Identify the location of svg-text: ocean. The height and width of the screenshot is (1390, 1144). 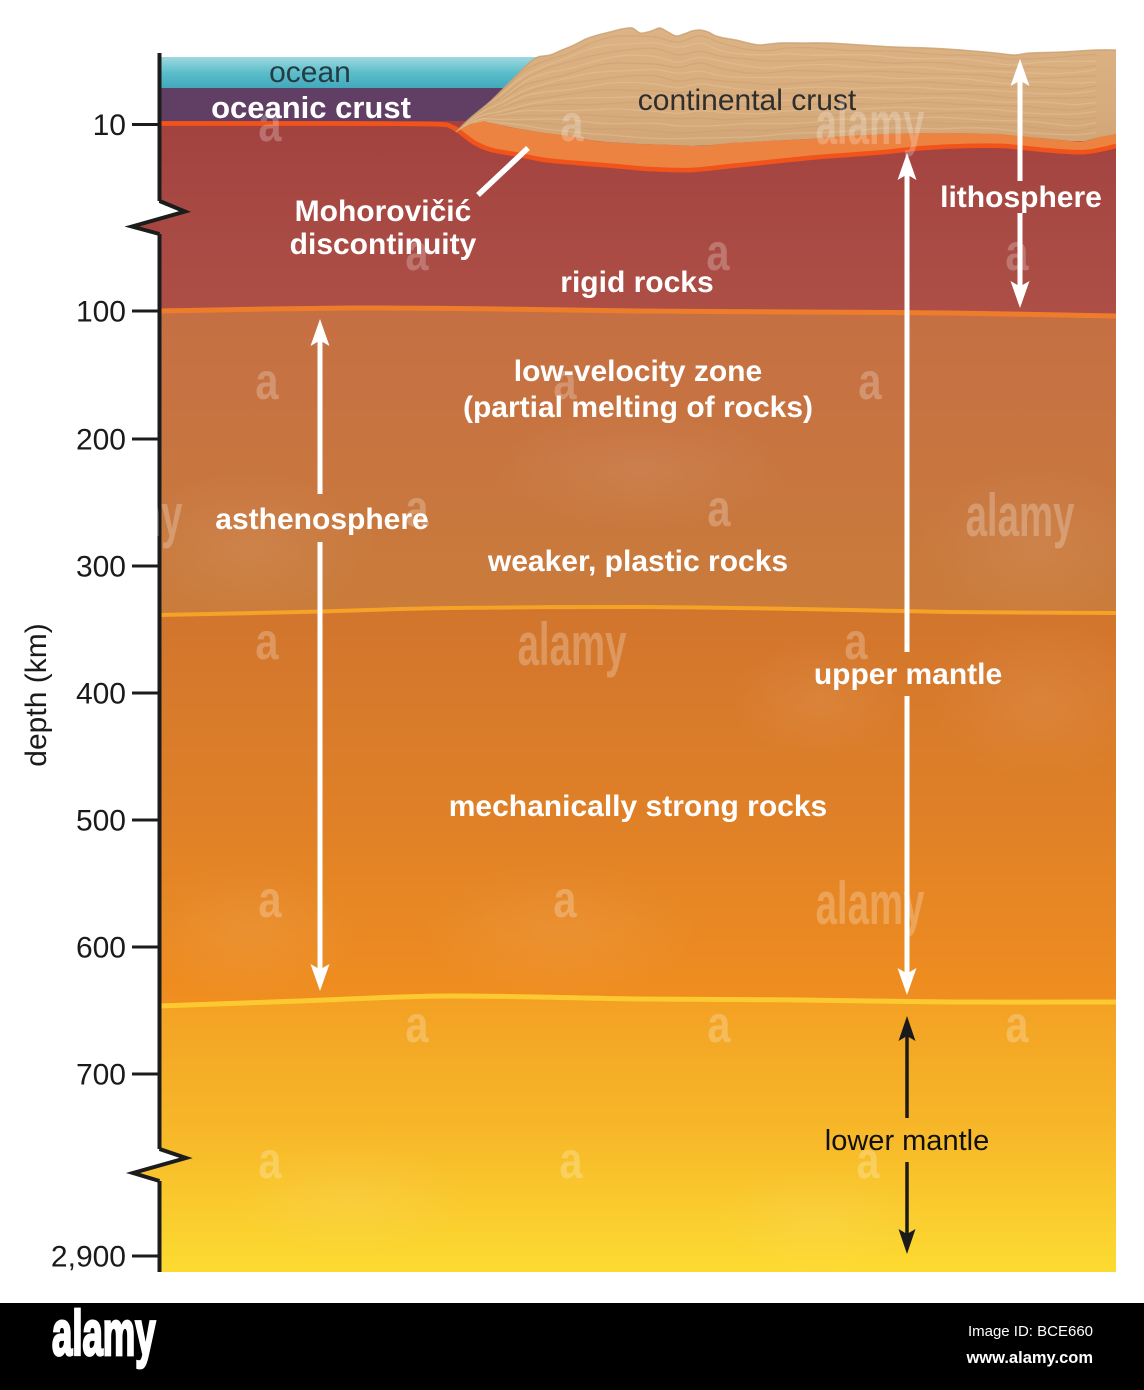
(310, 72).